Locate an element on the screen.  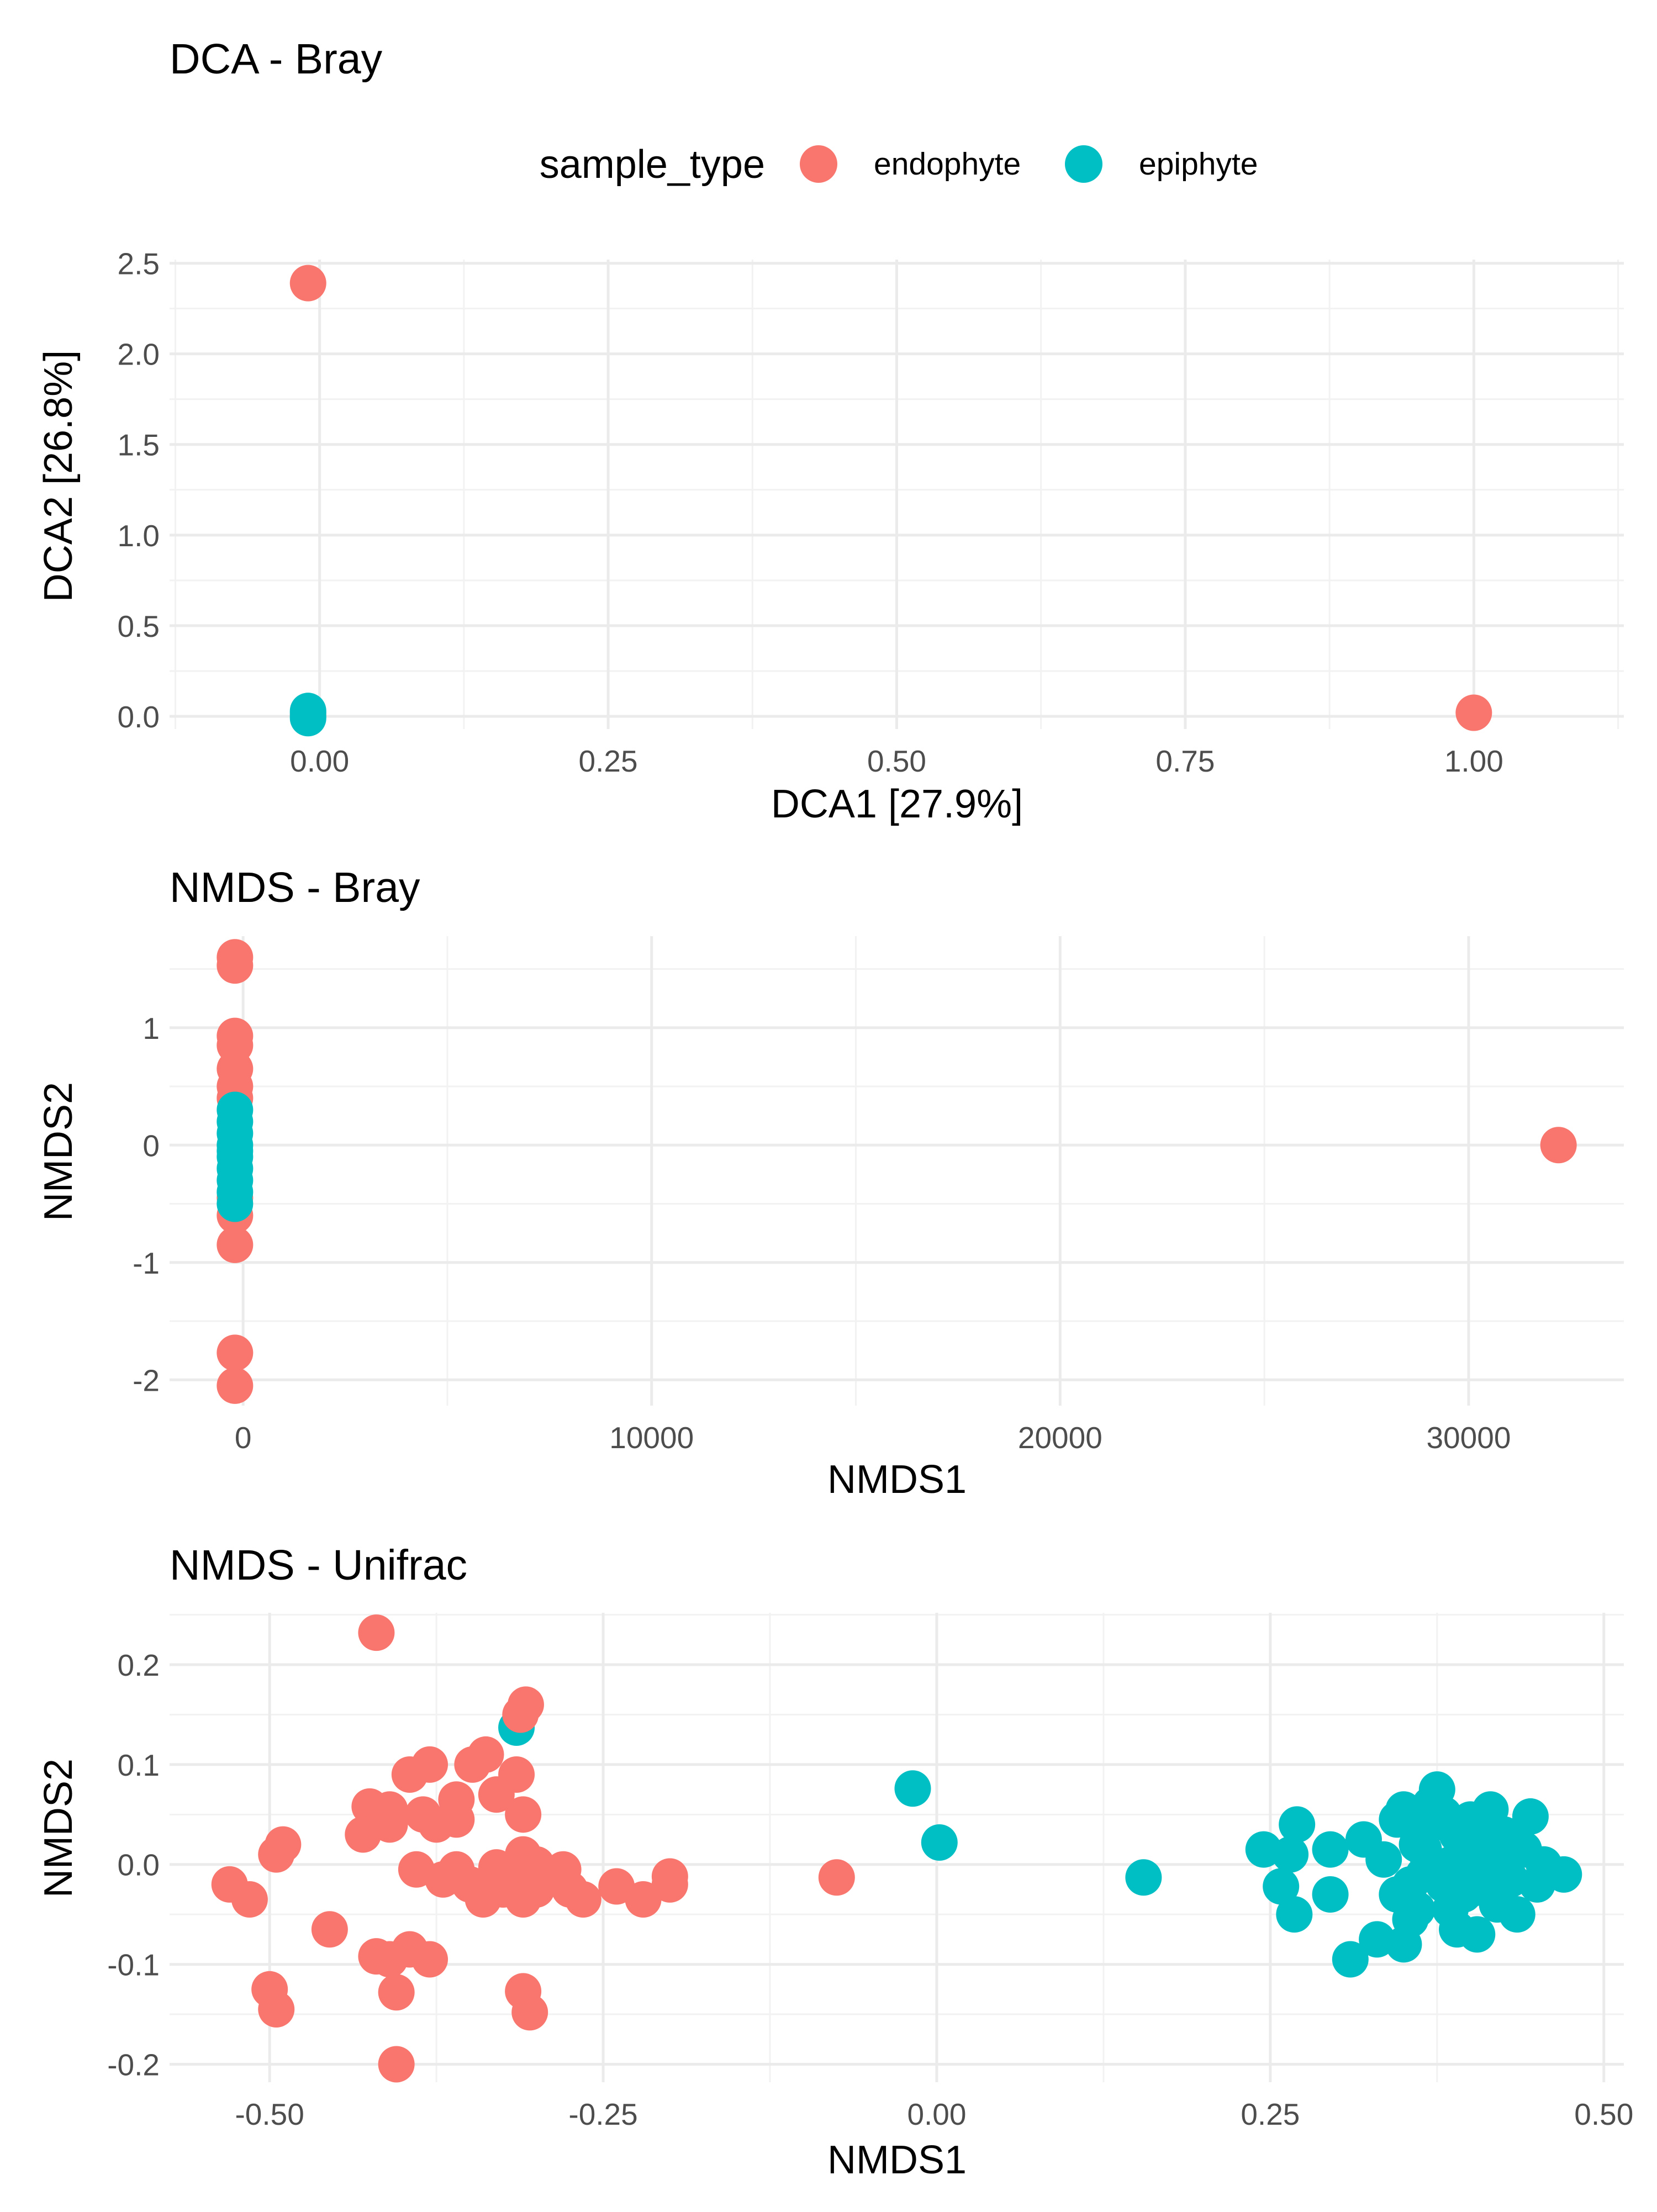
x-tick-label: 0 is located at coordinates (243, 1438).